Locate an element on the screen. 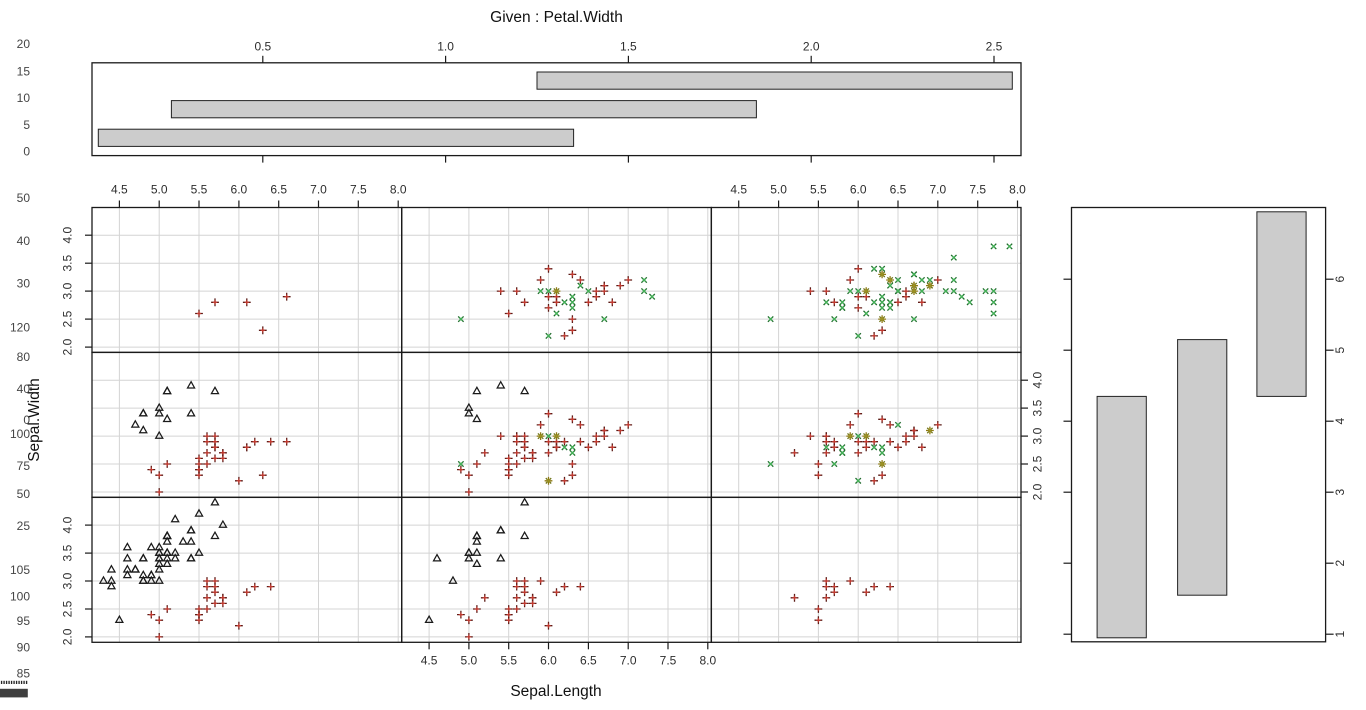  svg-text: 1 is located at coordinates (1340, 634).